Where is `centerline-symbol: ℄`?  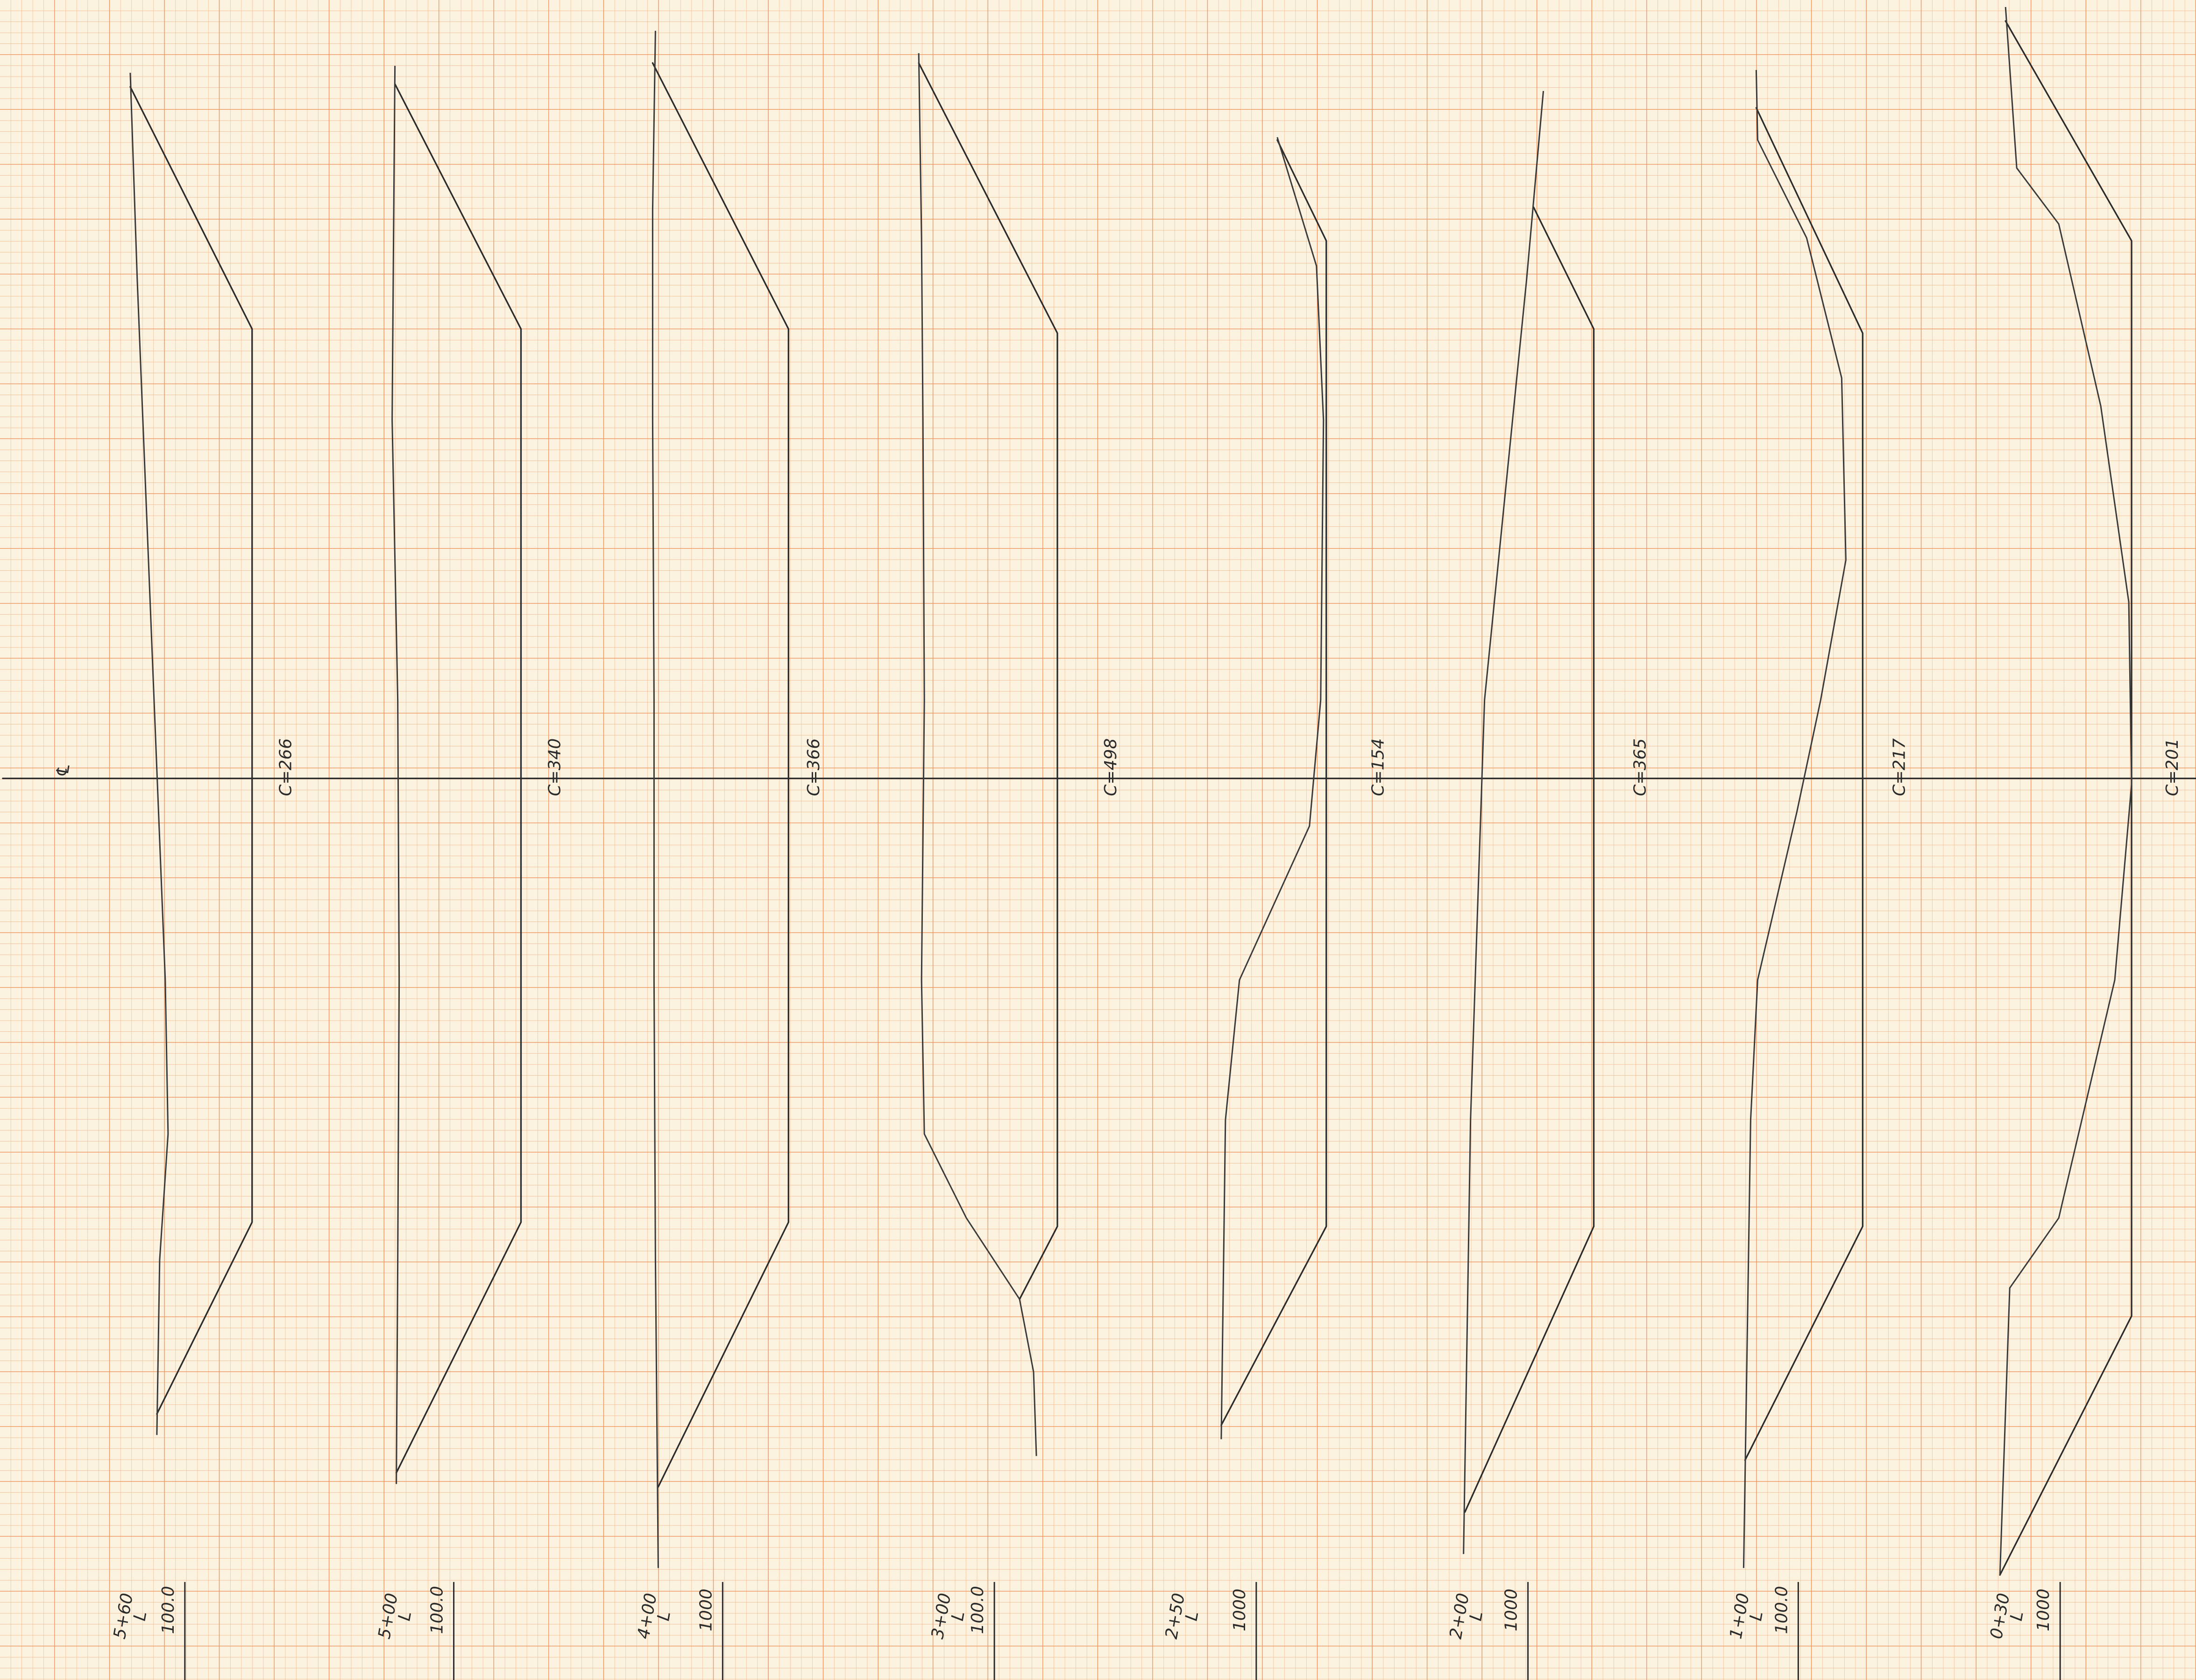 centerline-symbol: ℄ is located at coordinates (63, 770).